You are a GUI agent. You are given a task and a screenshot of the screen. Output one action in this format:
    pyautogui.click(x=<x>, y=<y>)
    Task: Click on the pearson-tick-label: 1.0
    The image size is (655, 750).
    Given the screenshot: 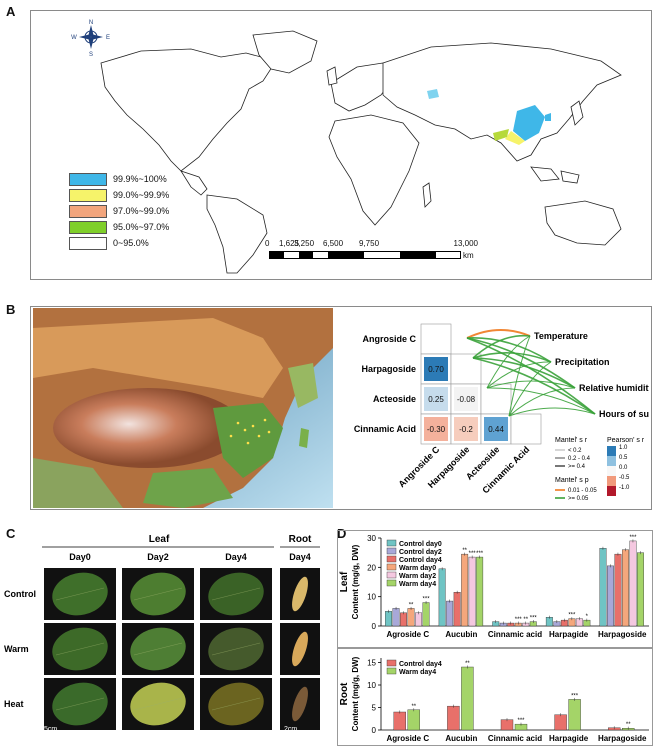 What is the action you would take?
    pyautogui.click(x=623, y=448)
    